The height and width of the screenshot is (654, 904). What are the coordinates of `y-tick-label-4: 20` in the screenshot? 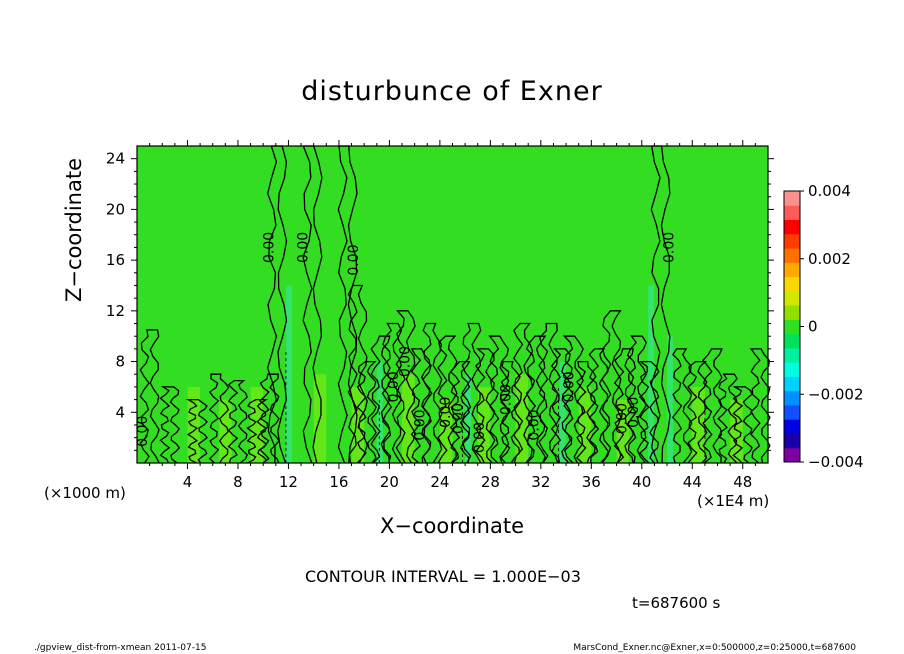 It's located at (115, 209).